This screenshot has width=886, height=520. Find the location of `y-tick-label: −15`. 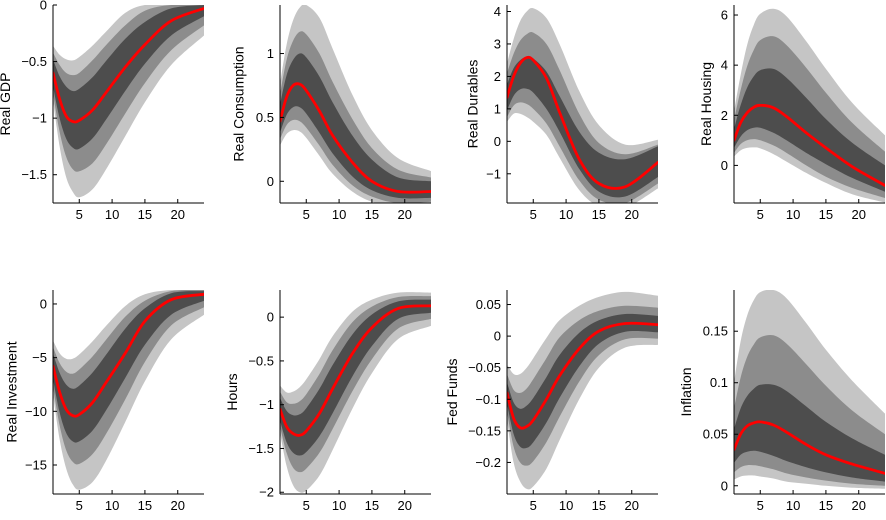

y-tick-label: −15 is located at coordinates (36, 465).